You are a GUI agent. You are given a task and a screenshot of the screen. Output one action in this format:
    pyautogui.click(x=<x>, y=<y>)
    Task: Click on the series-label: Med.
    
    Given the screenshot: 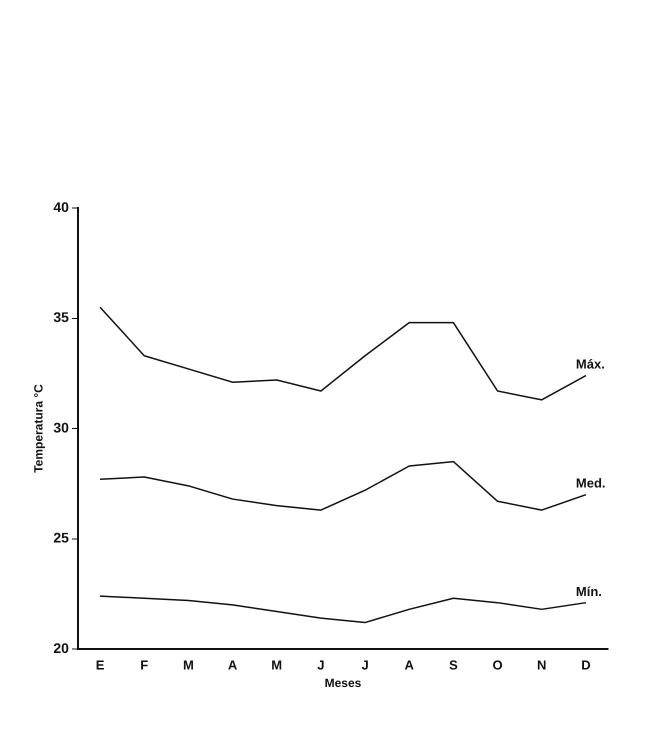 What is the action you would take?
    pyautogui.click(x=591, y=483)
    